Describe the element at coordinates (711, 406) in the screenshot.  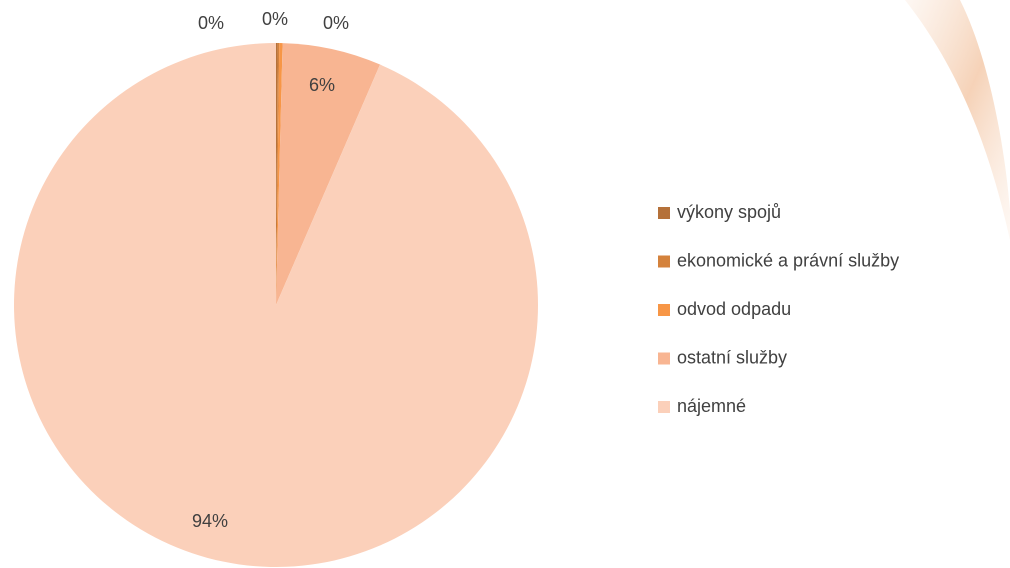
I see `legend-label: nájemné` at that location.